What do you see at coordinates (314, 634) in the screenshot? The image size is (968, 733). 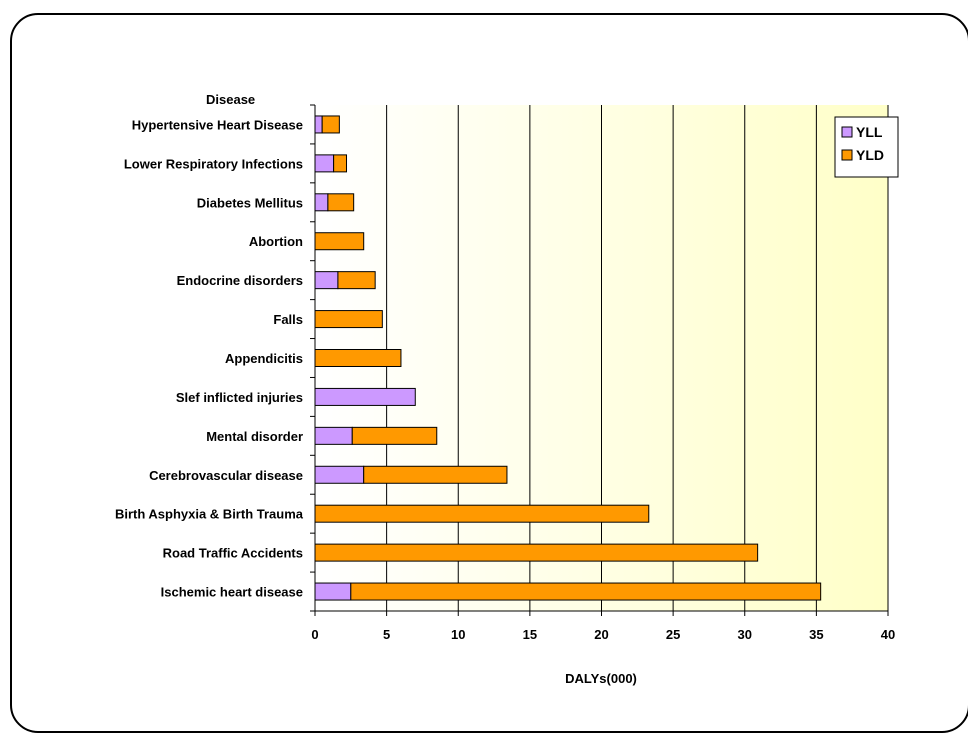 I see `x-tick-label: 0` at bounding box center [314, 634].